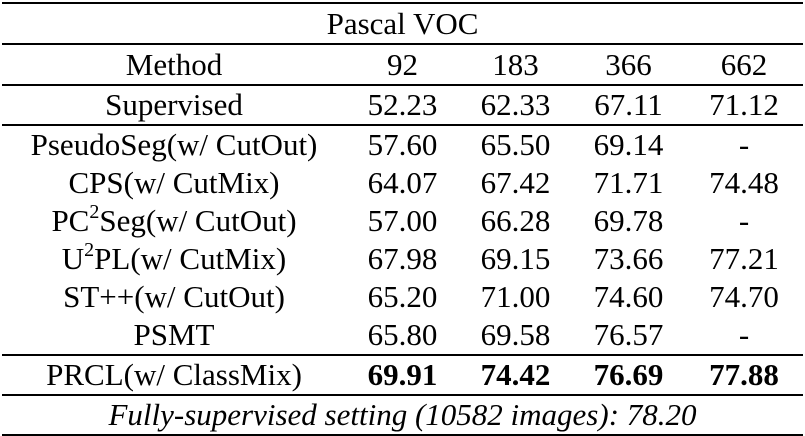 The image size is (805, 436). What do you see at coordinates (73, 258) in the screenshot?
I see `method-name: U` at bounding box center [73, 258].